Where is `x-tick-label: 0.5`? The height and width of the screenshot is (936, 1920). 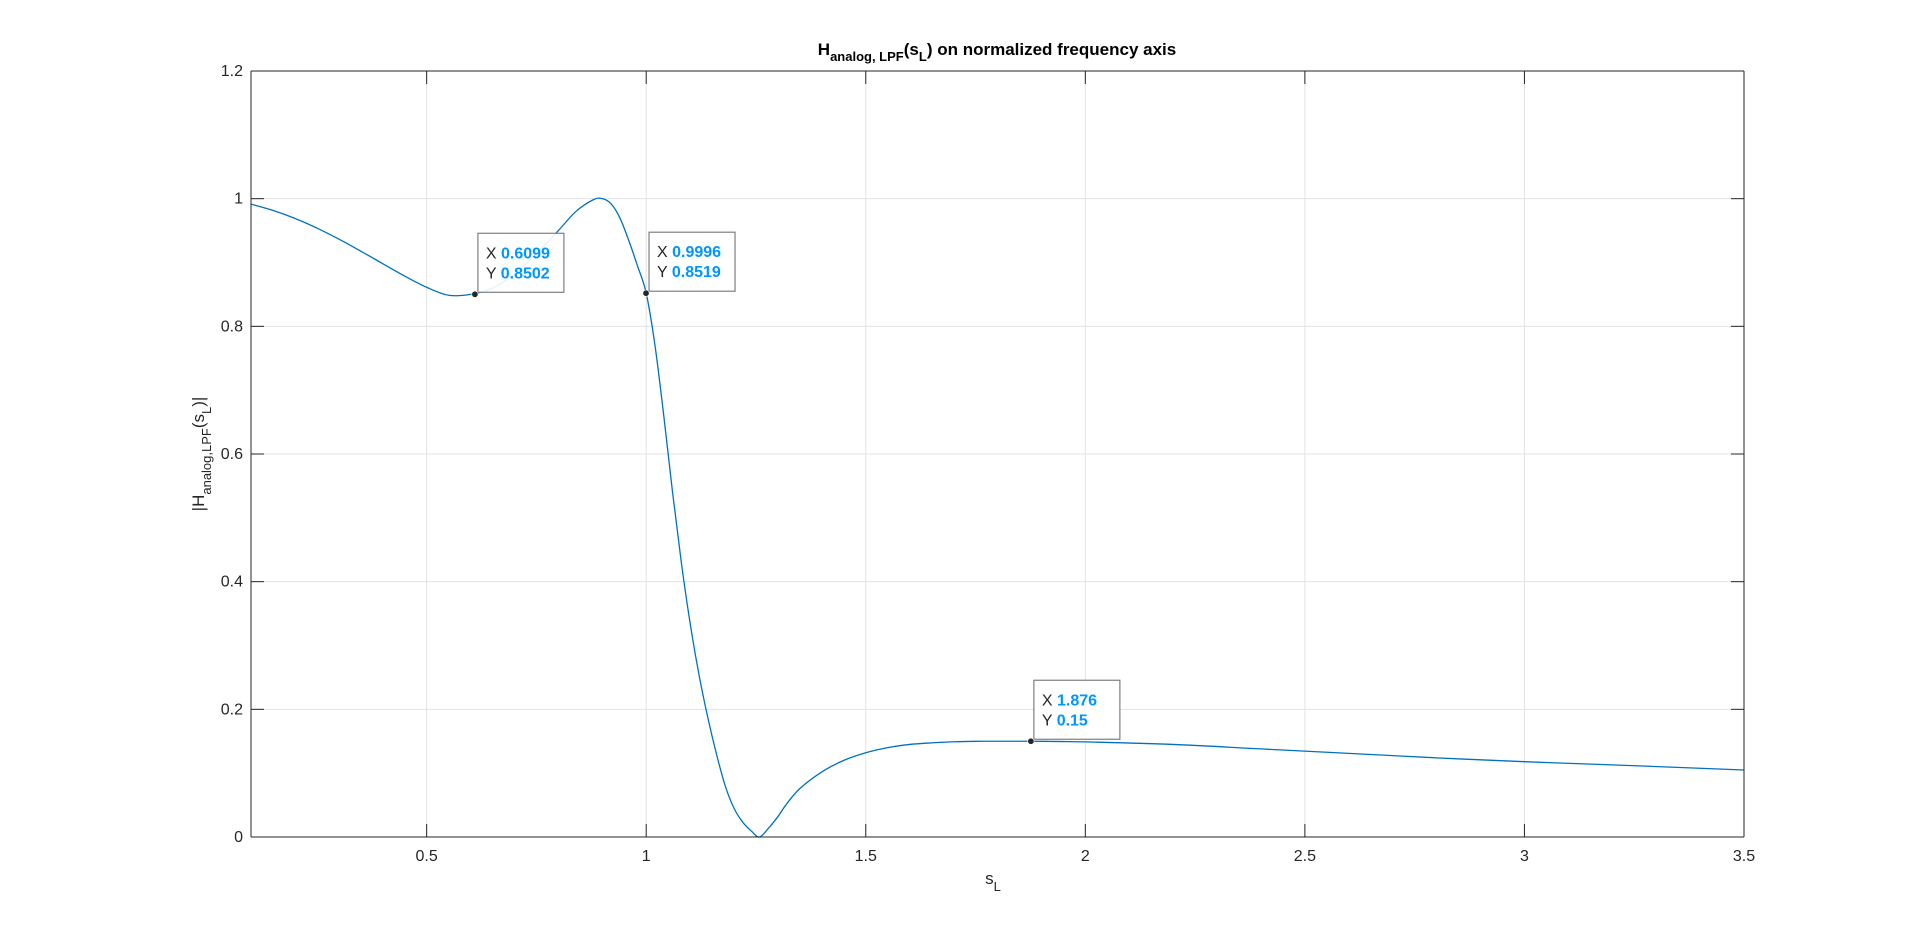
x-tick-label: 0.5 is located at coordinates (427, 856).